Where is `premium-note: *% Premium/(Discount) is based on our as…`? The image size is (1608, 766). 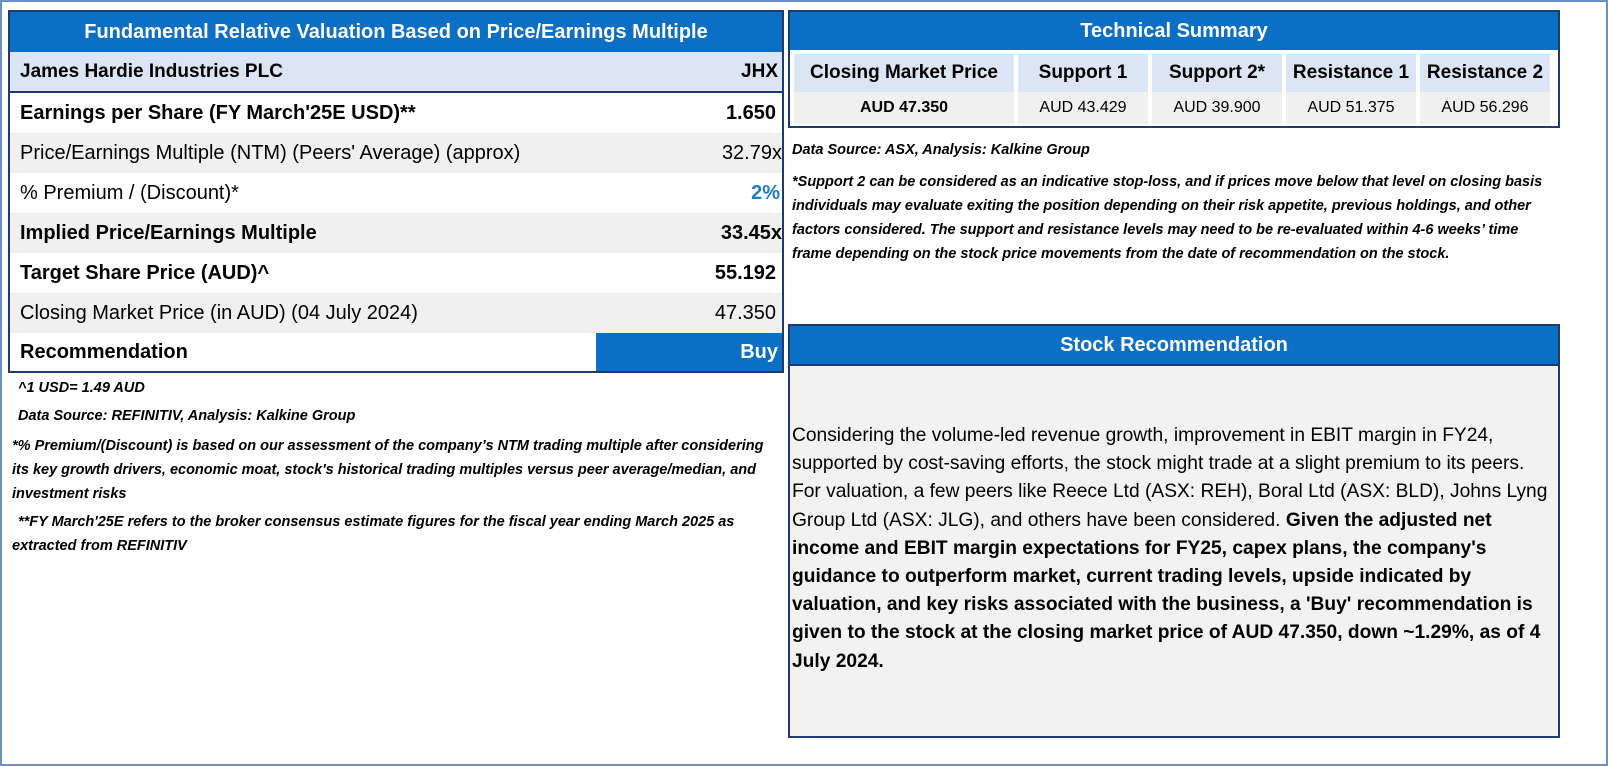
premium-note: *% Premium/(Discount) is based on our as… is located at coordinates (388, 470).